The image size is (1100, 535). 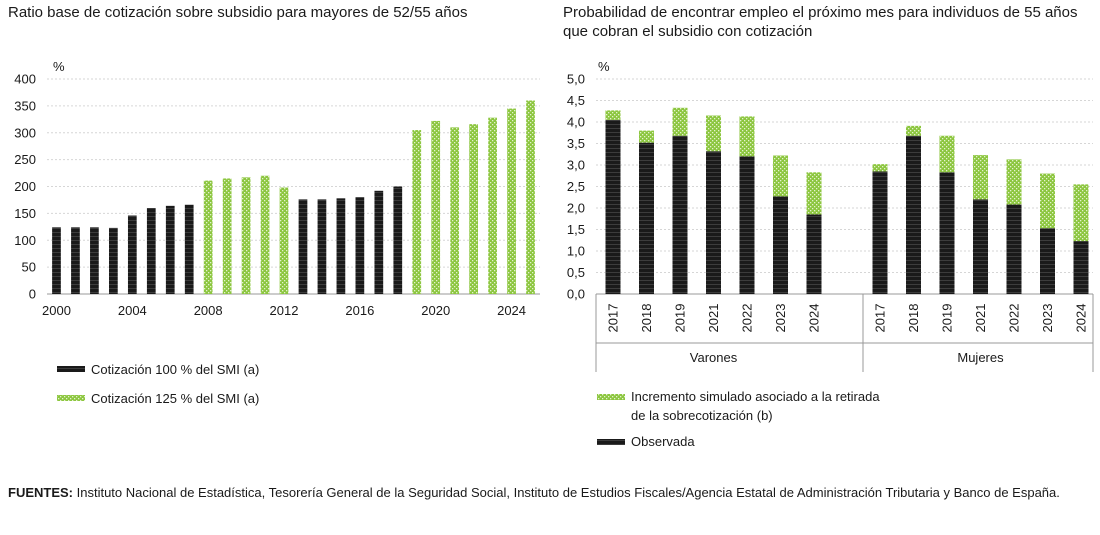 What do you see at coordinates (576, 122) in the screenshot?
I see `y-tick-label: 4,0` at bounding box center [576, 122].